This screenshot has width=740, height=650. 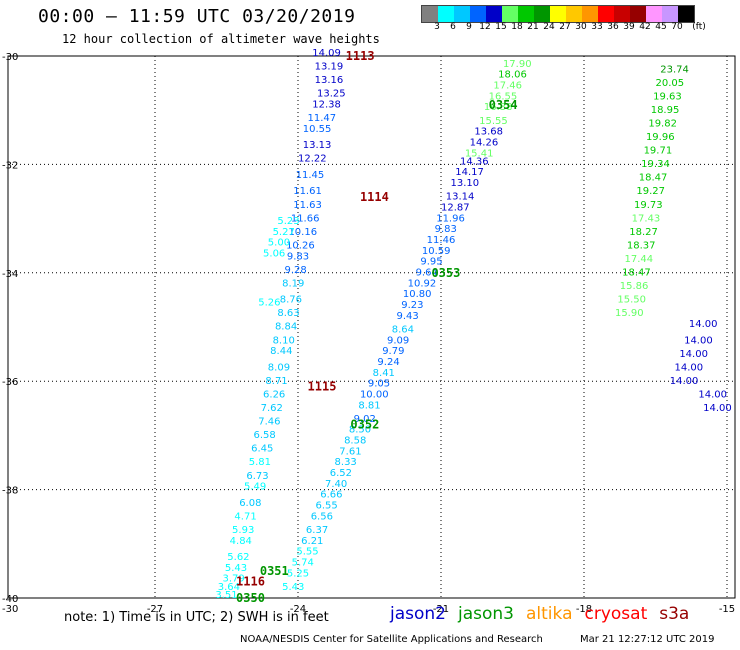 What do you see at coordinates (365, 419) in the screenshot?
I see `jason3-value: 9.02` at bounding box center [365, 419].